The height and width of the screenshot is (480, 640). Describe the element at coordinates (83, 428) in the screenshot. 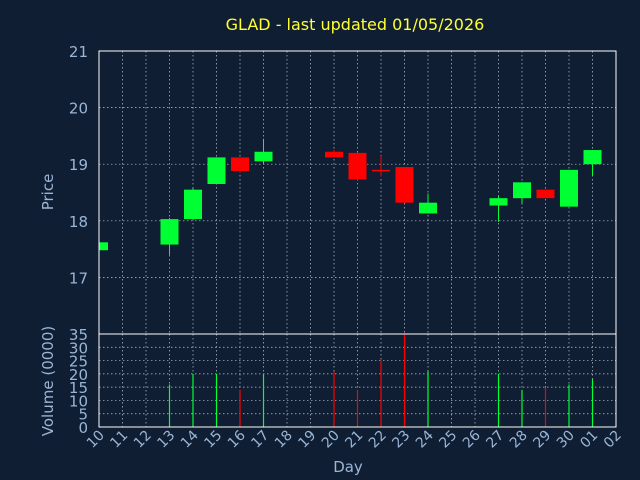

I see `volume-tick-label: 0` at that location.